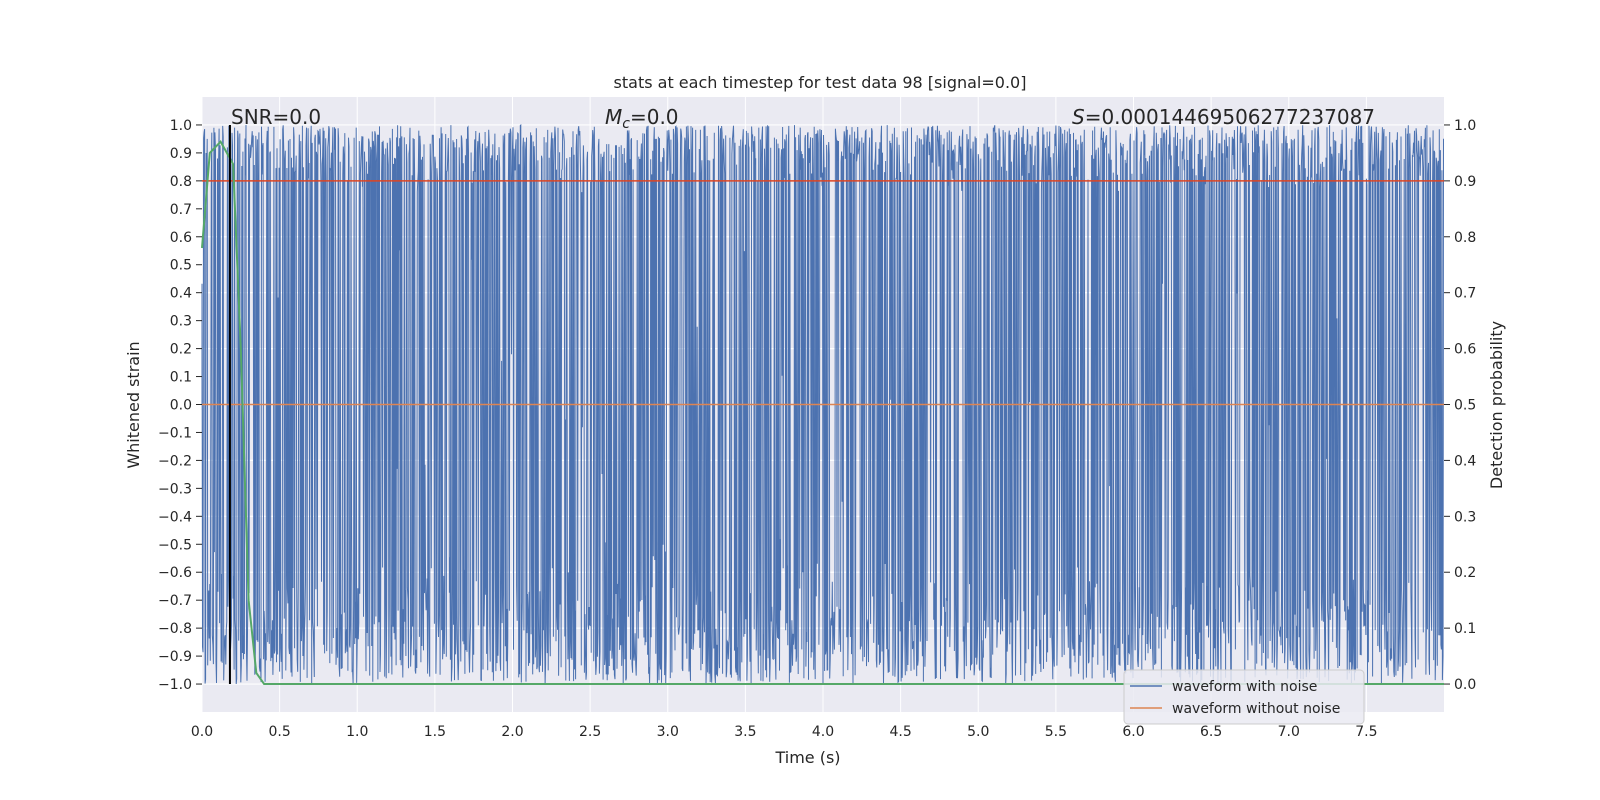 This screenshot has width=1600, height=800. What do you see at coordinates (175, 685) in the screenshot?
I see `y-tick-label: −1.0` at bounding box center [175, 685].